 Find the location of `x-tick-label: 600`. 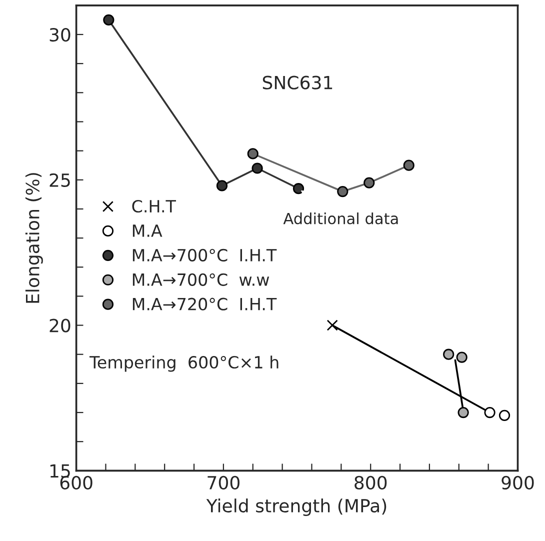

x-tick-label: 600 is located at coordinates (76, 483).